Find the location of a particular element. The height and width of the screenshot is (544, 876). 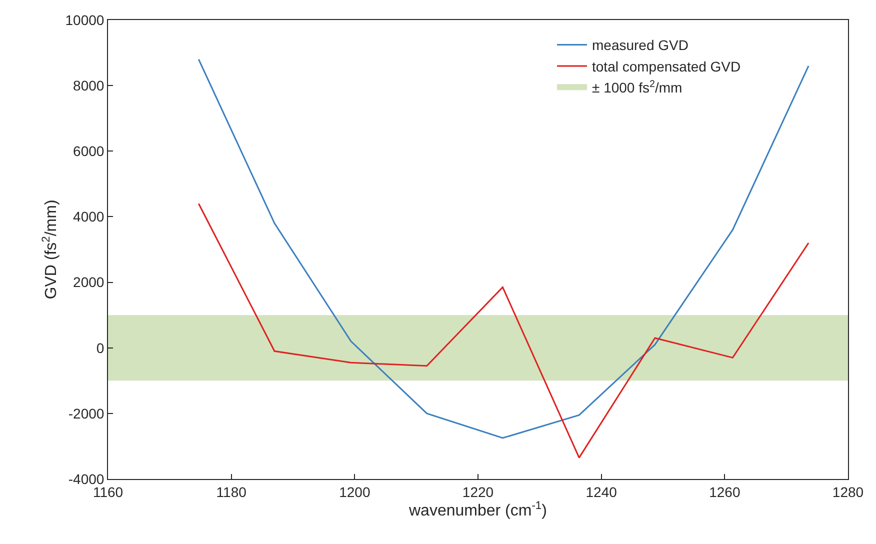

x-tick-label: 1240 is located at coordinates (602, 492).